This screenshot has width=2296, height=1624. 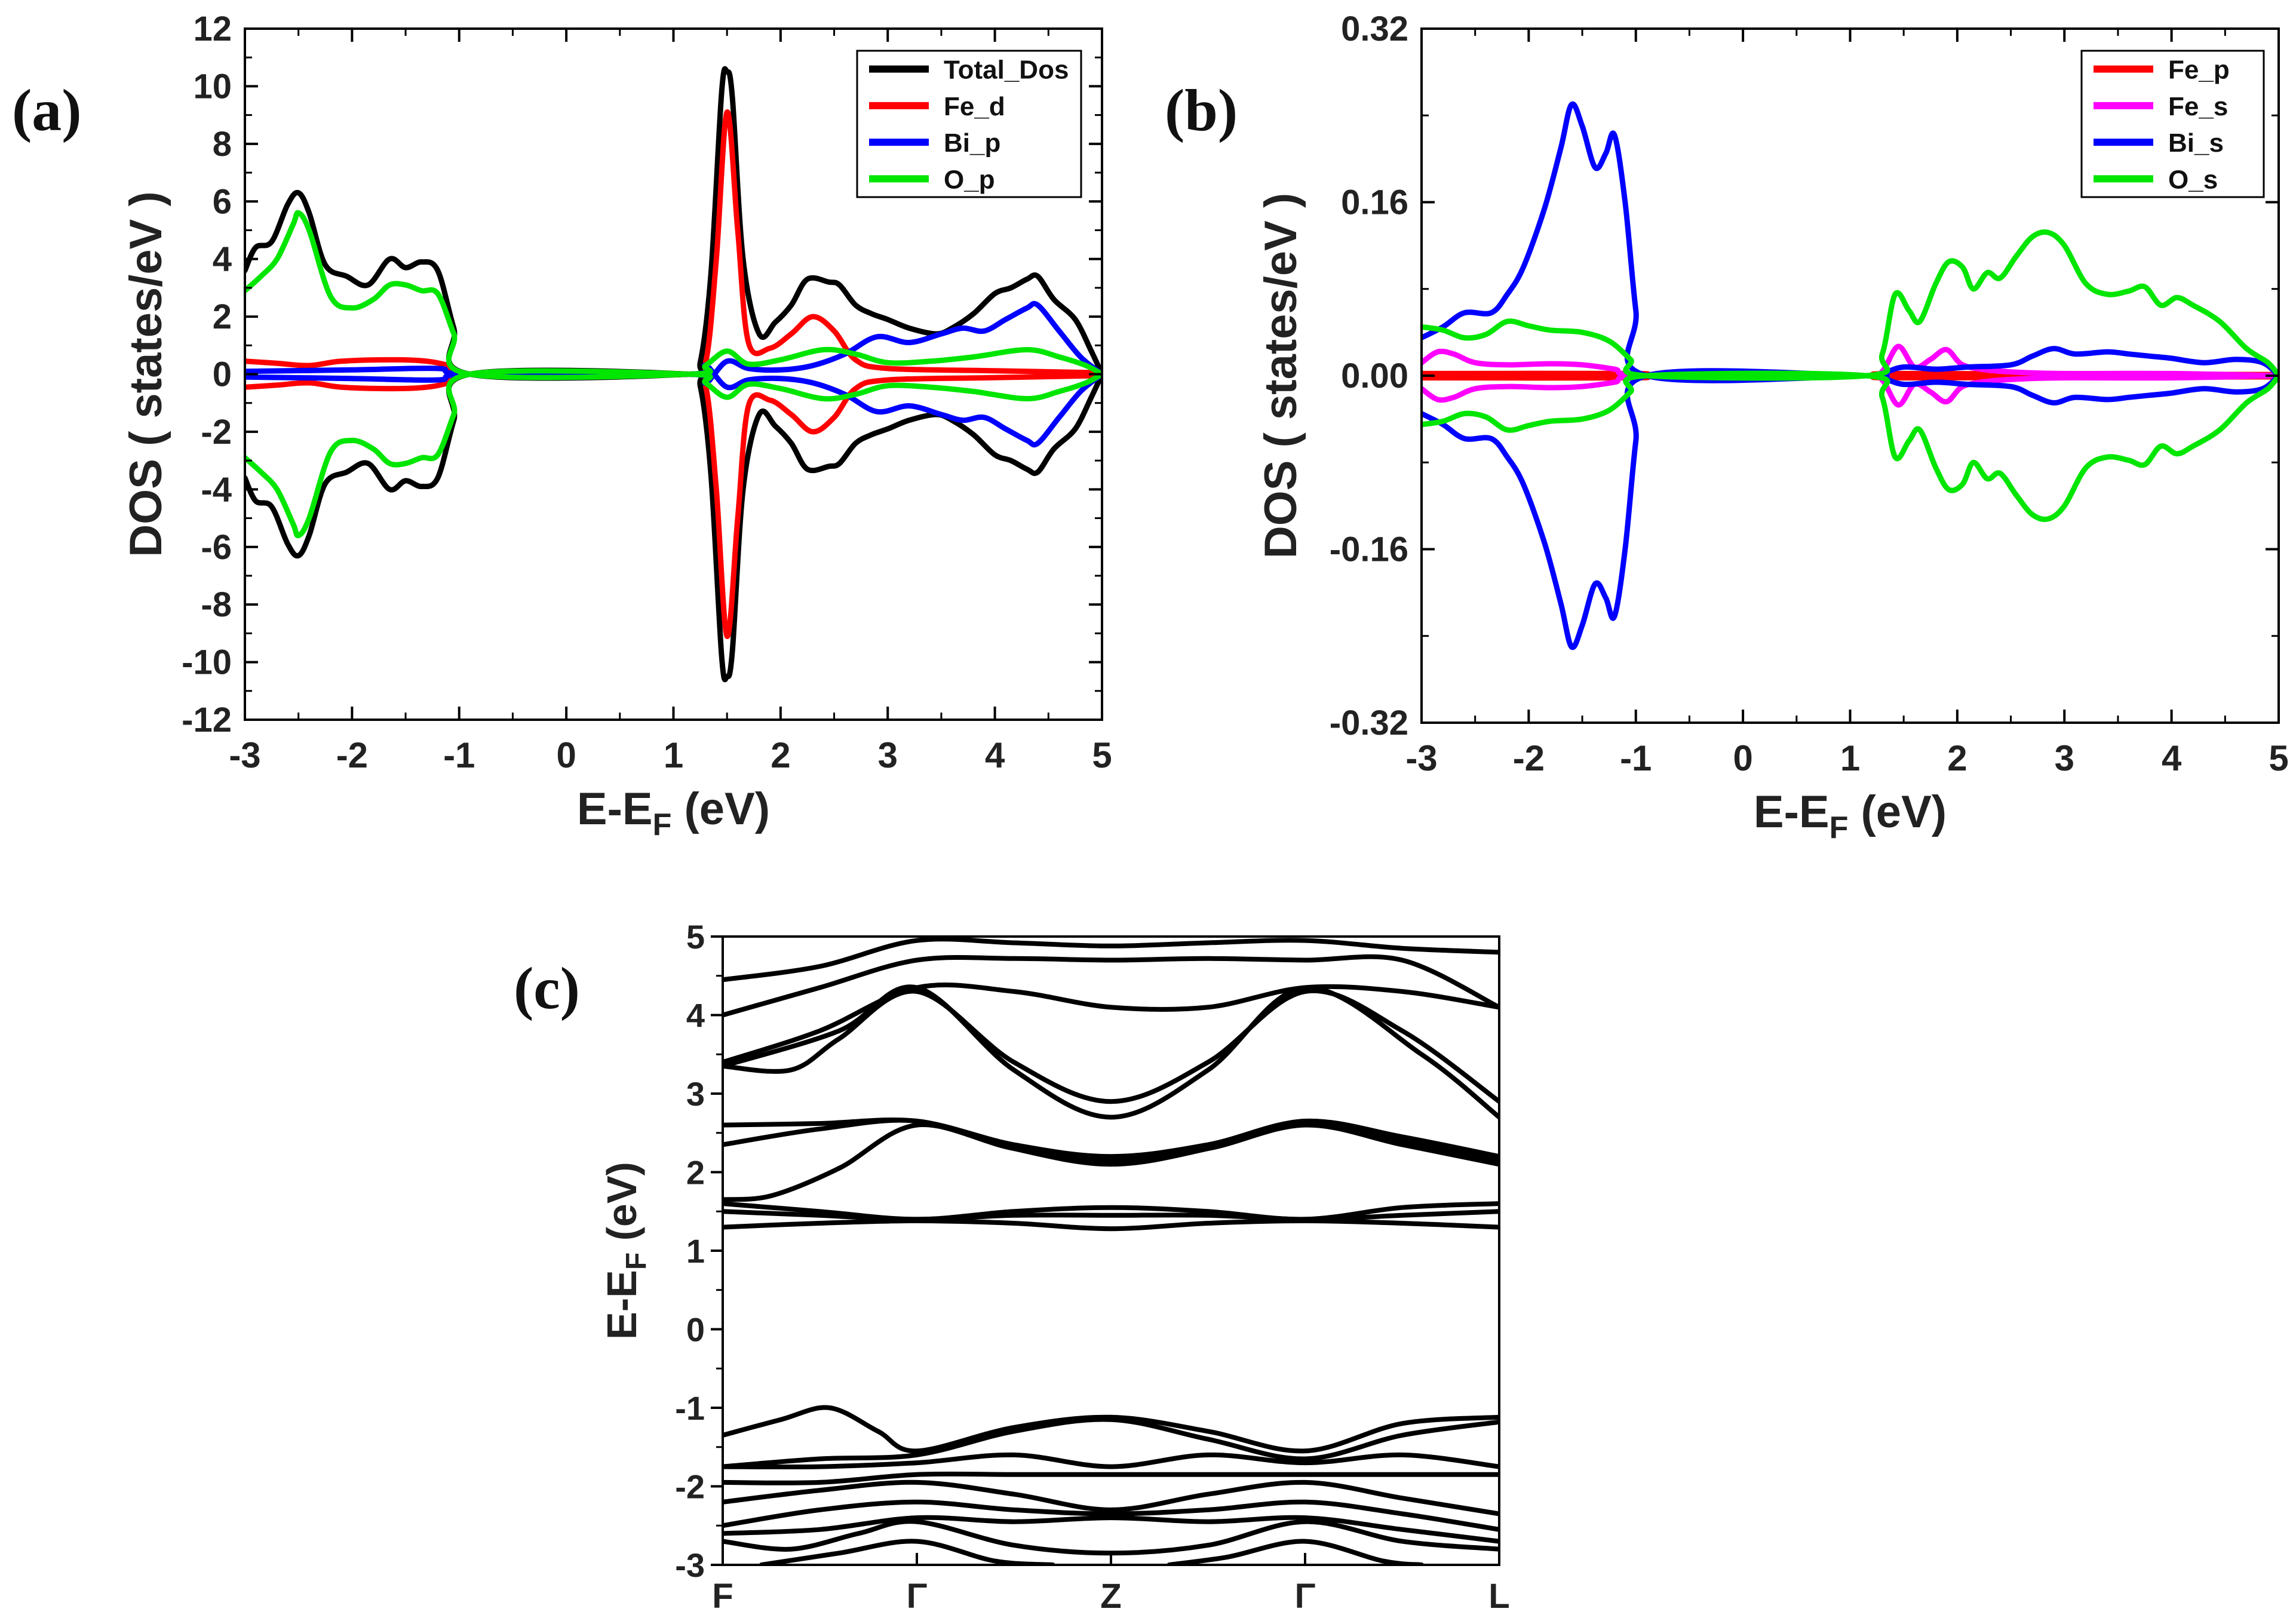 I want to click on y-tick-label: 0.00, so click(x=1374, y=376).